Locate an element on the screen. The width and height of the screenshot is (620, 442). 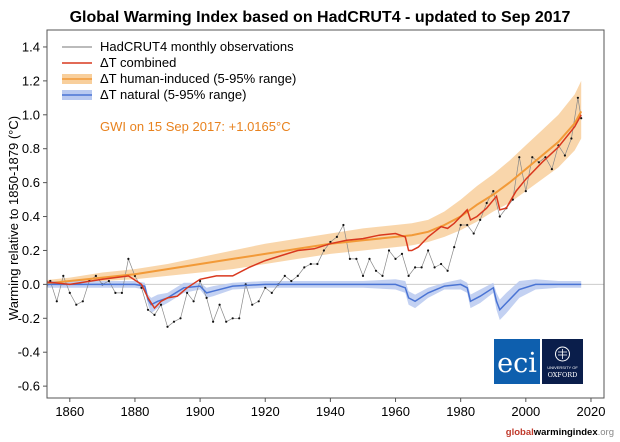
oxford-logo-line2: OXFORD is located at coordinates (563, 375).